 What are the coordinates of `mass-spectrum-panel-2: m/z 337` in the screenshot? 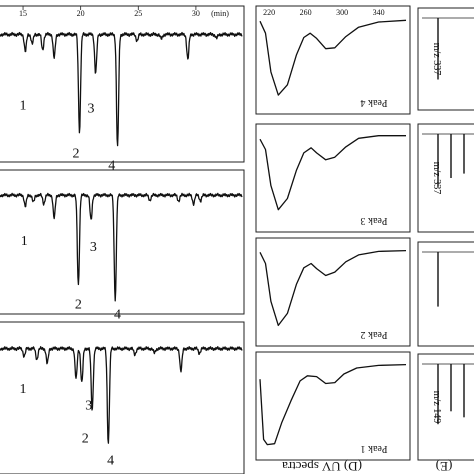 It's located at (445, 178).